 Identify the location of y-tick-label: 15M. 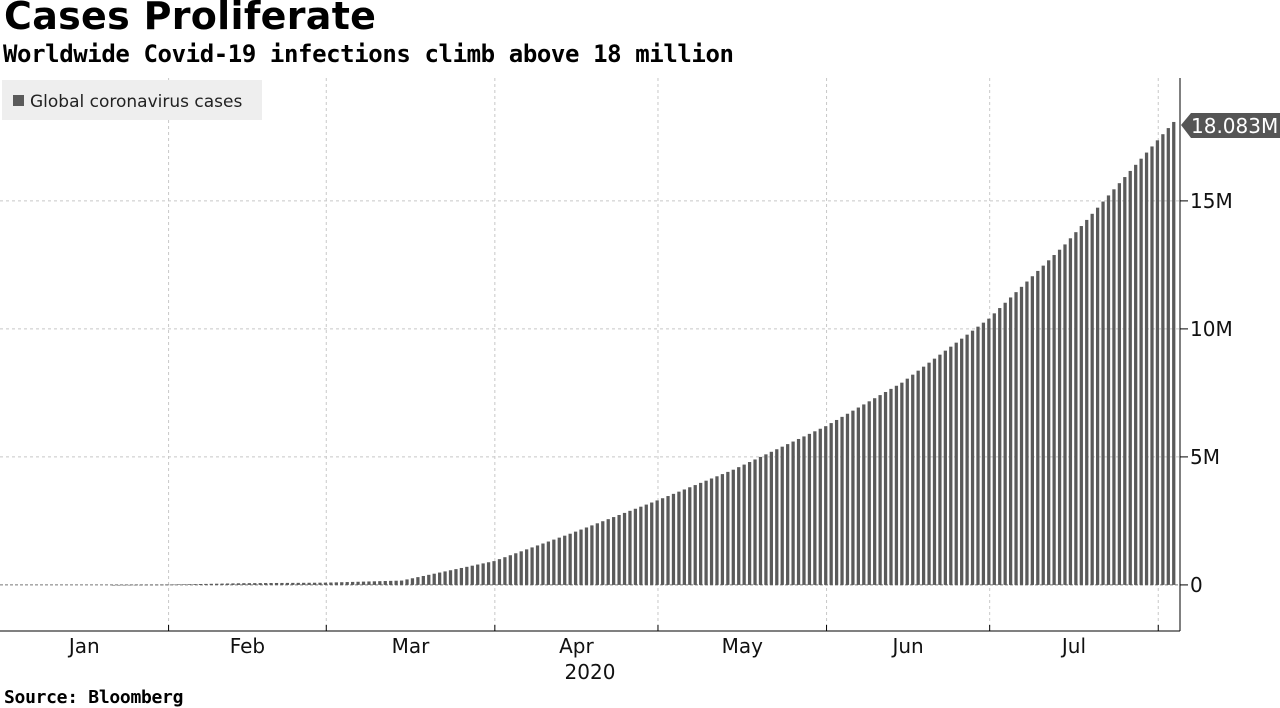
(1211, 201).